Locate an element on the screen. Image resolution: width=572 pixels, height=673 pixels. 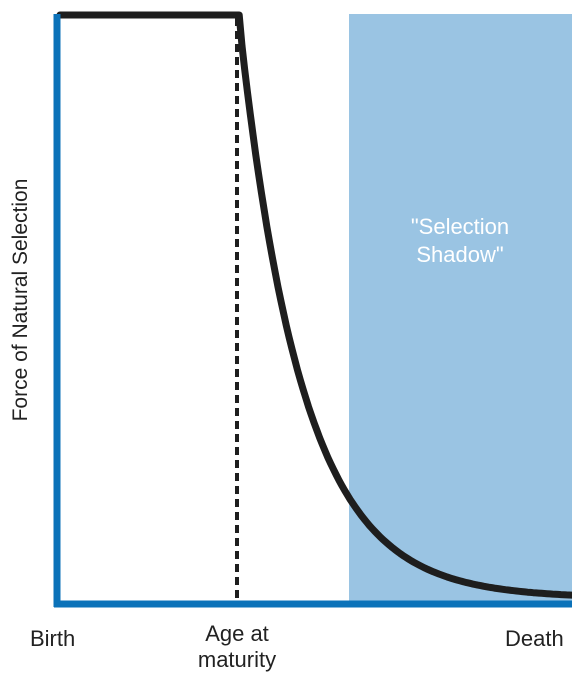
y-axis-label: Force of Natural Selection is located at coordinates (20, 300).